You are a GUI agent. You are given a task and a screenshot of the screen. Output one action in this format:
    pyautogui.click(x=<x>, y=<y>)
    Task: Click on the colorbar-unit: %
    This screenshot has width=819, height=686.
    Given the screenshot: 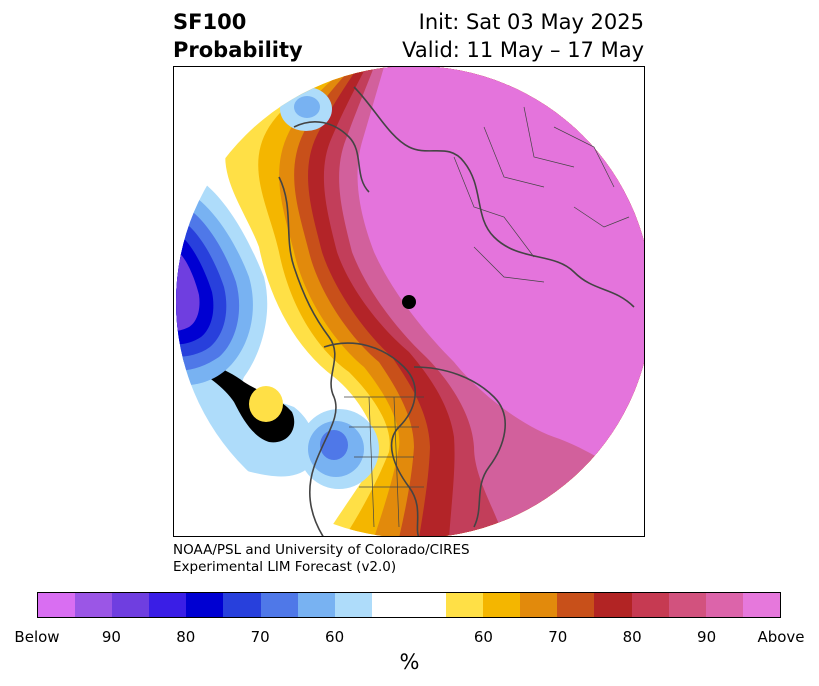 What is the action you would take?
    pyautogui.click(x=409, y=662)
    